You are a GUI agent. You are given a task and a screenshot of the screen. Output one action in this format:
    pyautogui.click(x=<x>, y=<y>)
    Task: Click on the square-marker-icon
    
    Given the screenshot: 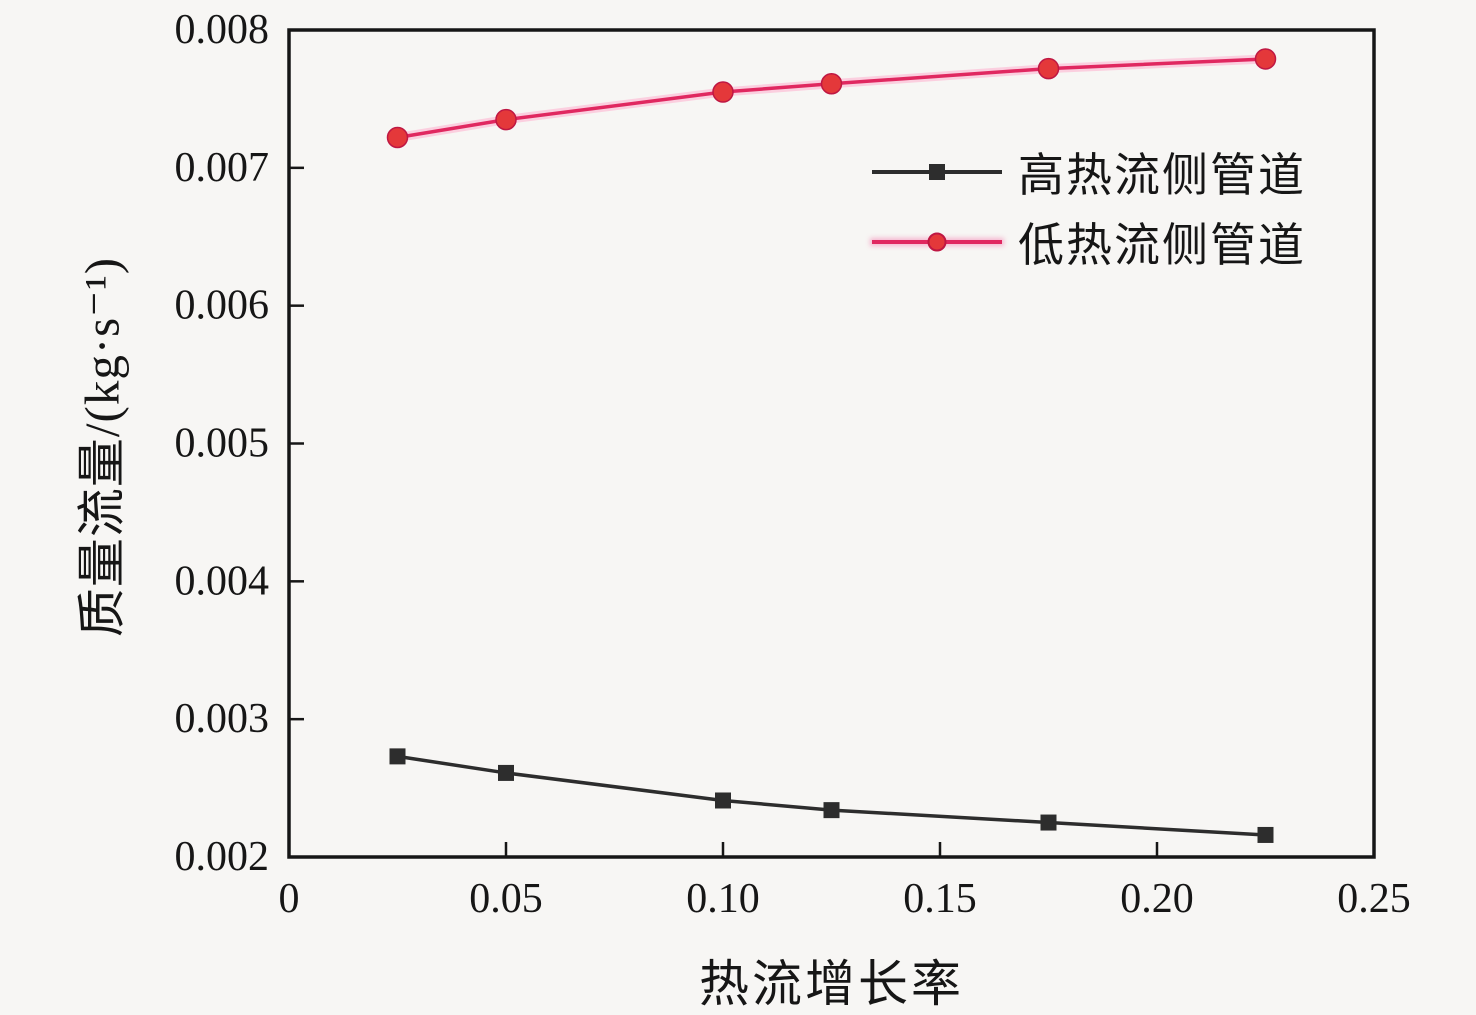 What is the action you would take?
    pyautogui.click(x=937, y=172)
    